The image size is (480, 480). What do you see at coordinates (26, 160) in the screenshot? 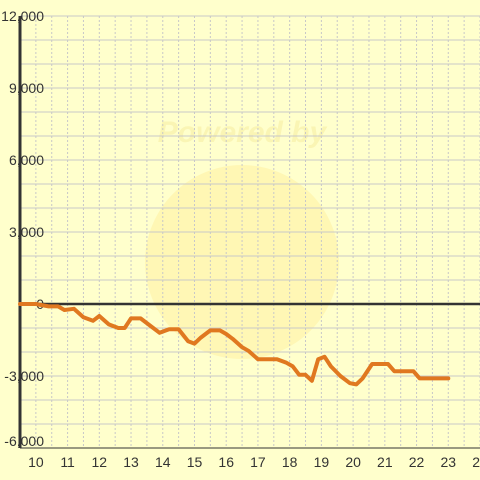
I see `y-tick-label: 6,000` at bounding box center [26, 160].